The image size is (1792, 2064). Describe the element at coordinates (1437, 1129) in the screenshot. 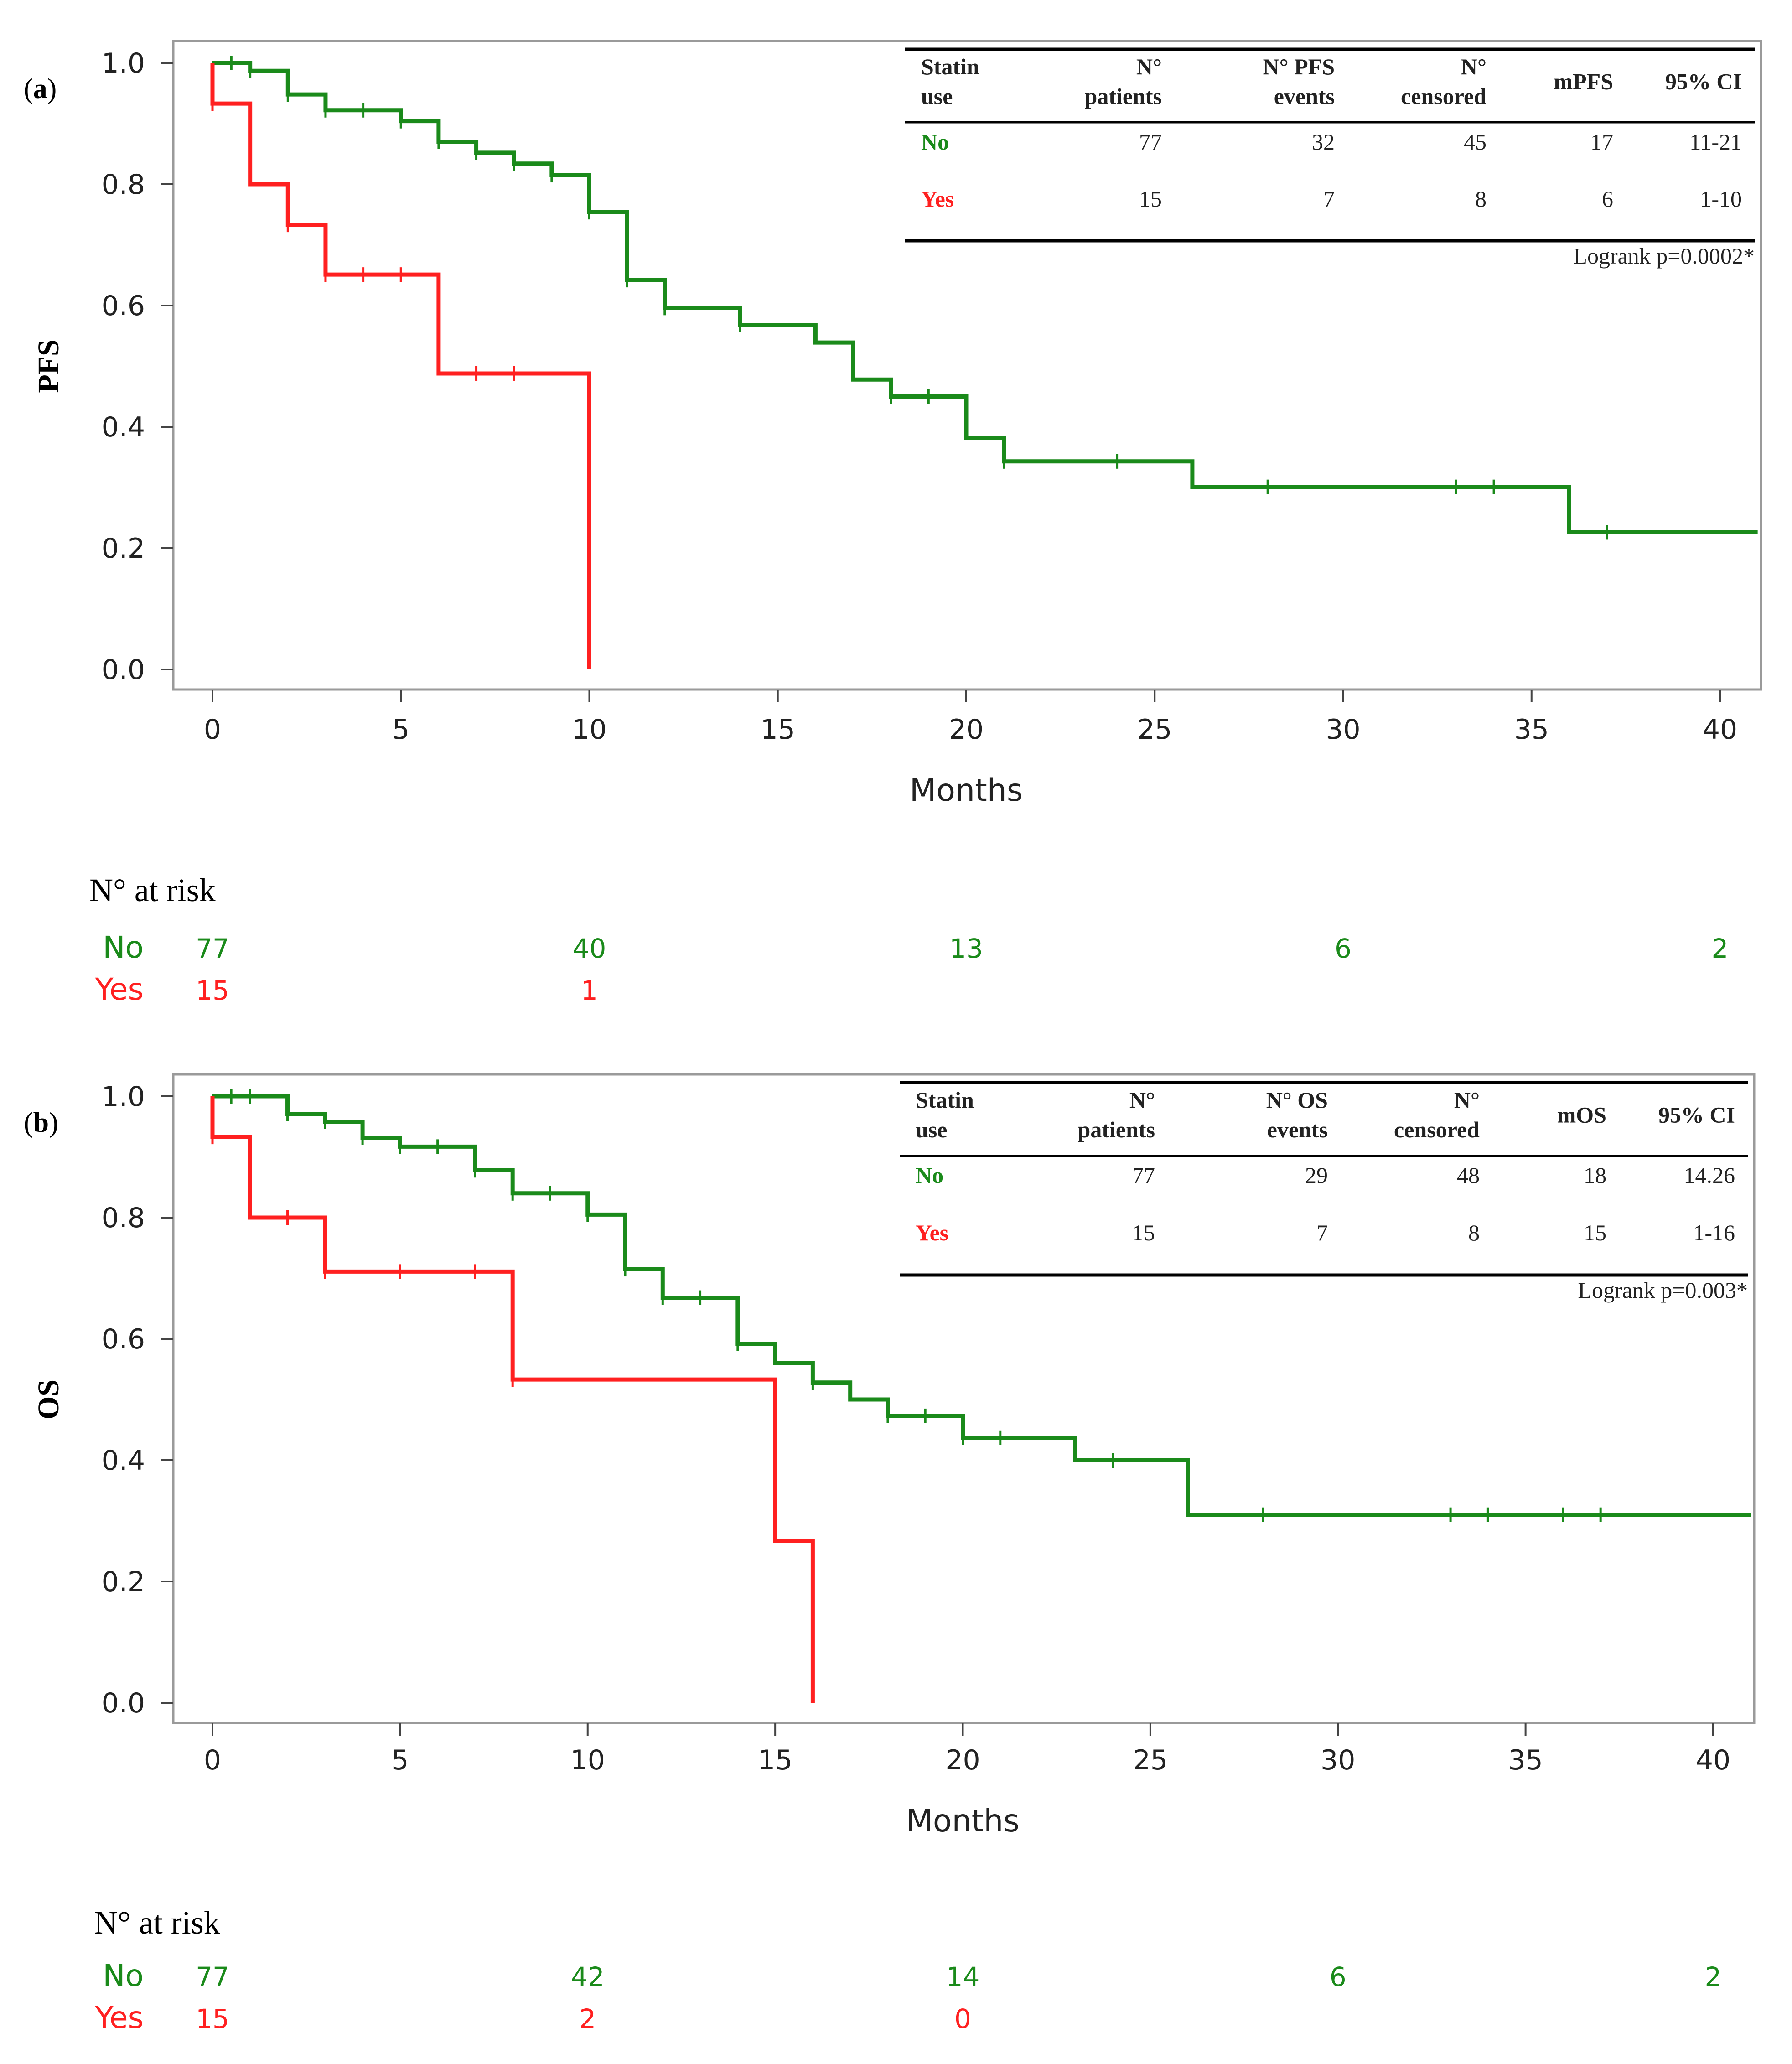

I see `panel-b-table-header: censored` at that location.